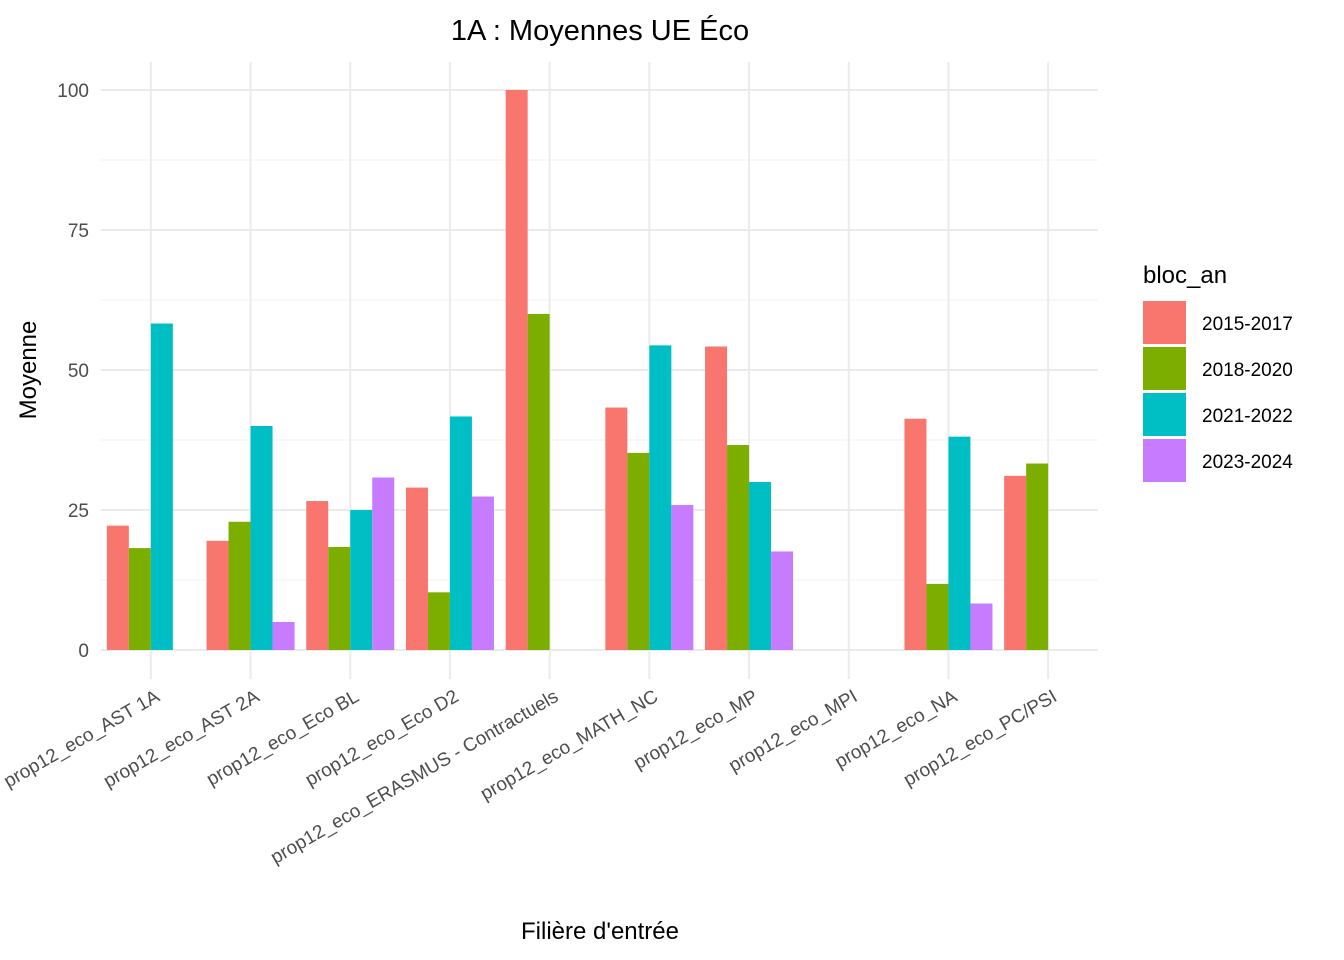 This screenshot has height=960, width=1344. Describe the element at coordinates (83, 651) in the screenshot. I see `y-tick-label: 0` at that location.